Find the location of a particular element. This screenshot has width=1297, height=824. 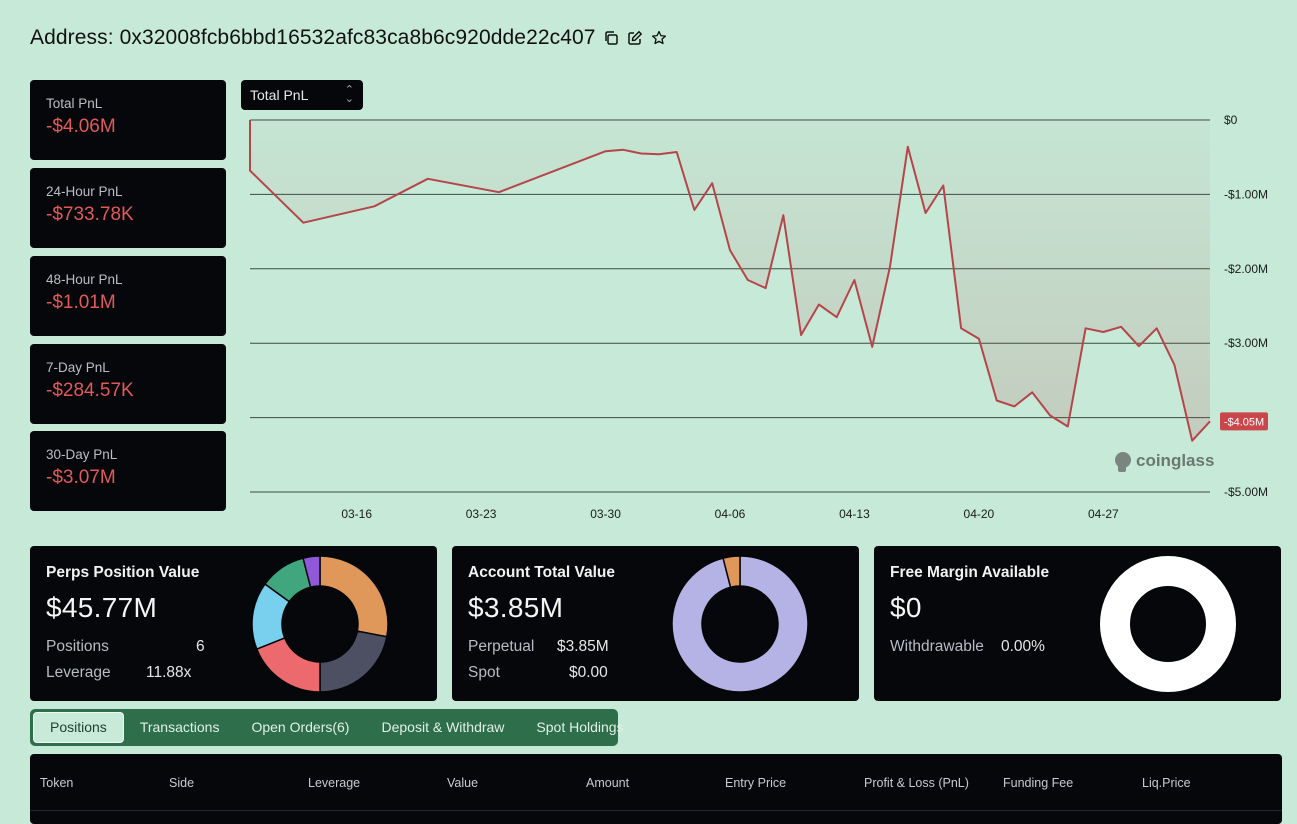

panel-value: $3.85M is located at coordinates (516, 607).